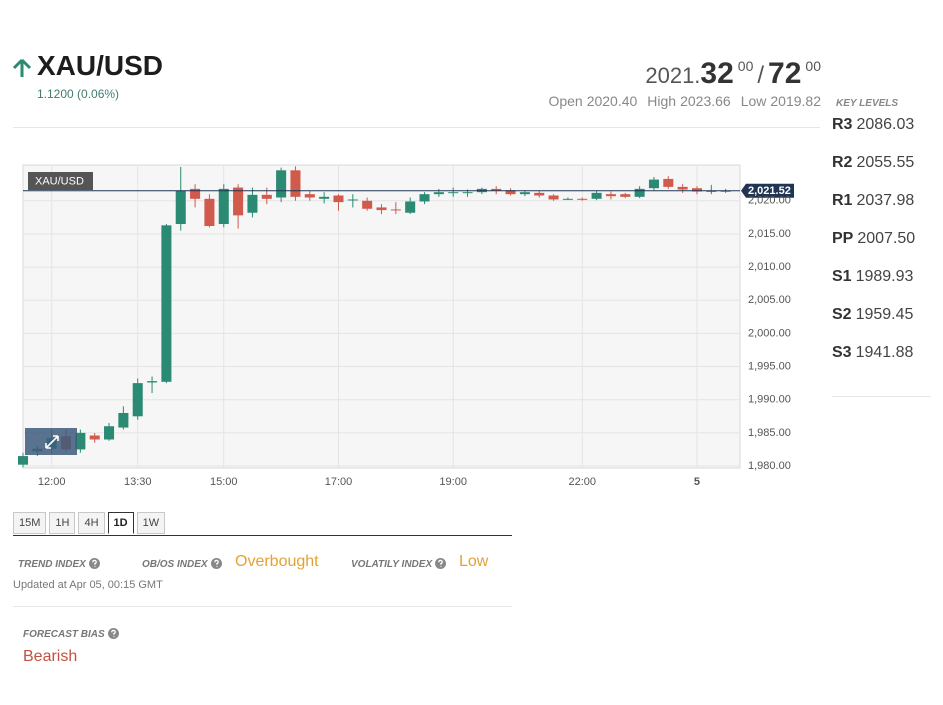  What do you see at coordinates (884, 276) in the screenshot?
I see `level-value: 1989.93` at bounding box center [884, 276].